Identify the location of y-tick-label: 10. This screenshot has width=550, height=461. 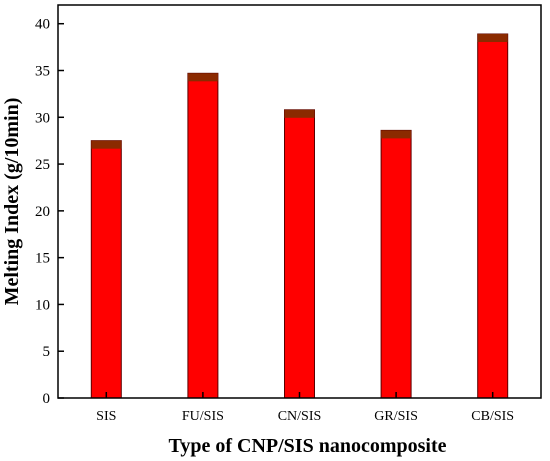
(42, 305).